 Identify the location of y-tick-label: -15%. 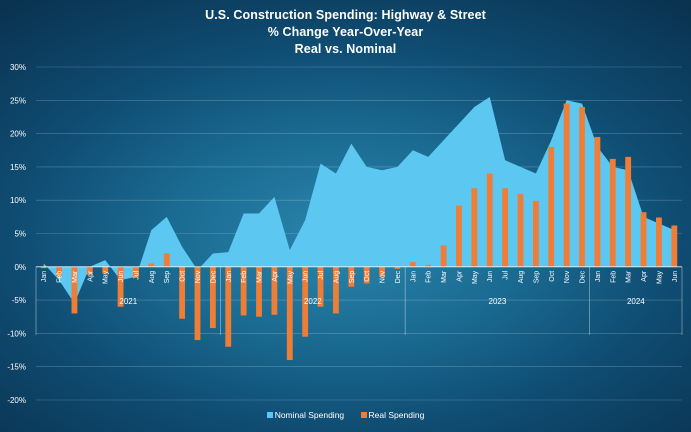
(16, 367).